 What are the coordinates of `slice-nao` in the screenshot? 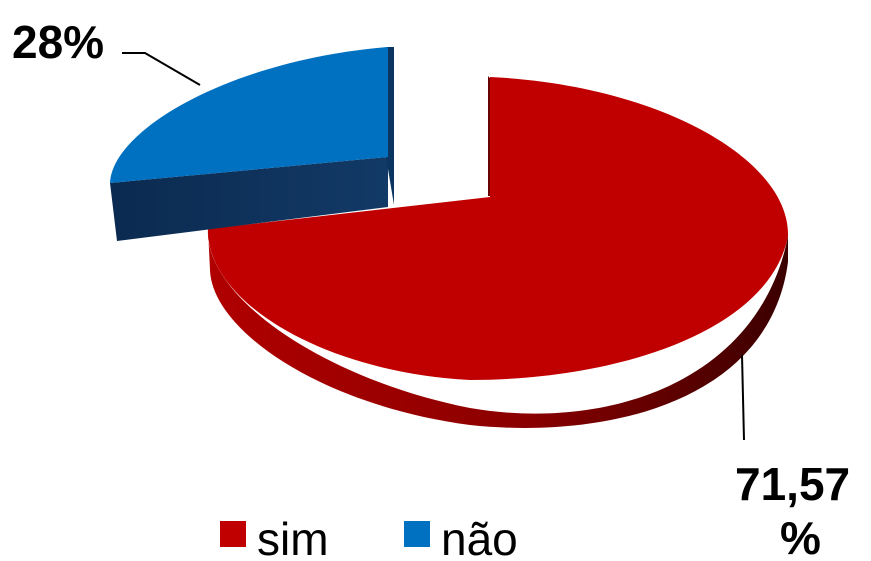 It's located at (252, 144).